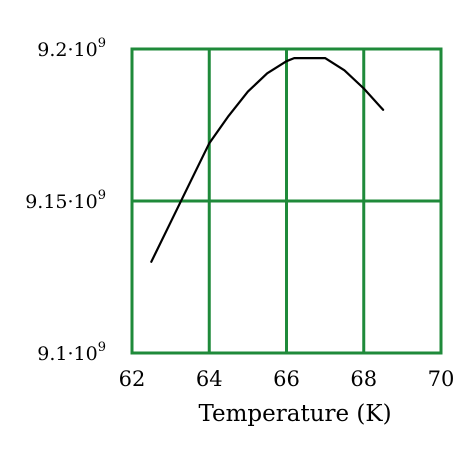 The image size is (474, 474). I want to click on x-tick-label-66: 66, so click(286, 379).